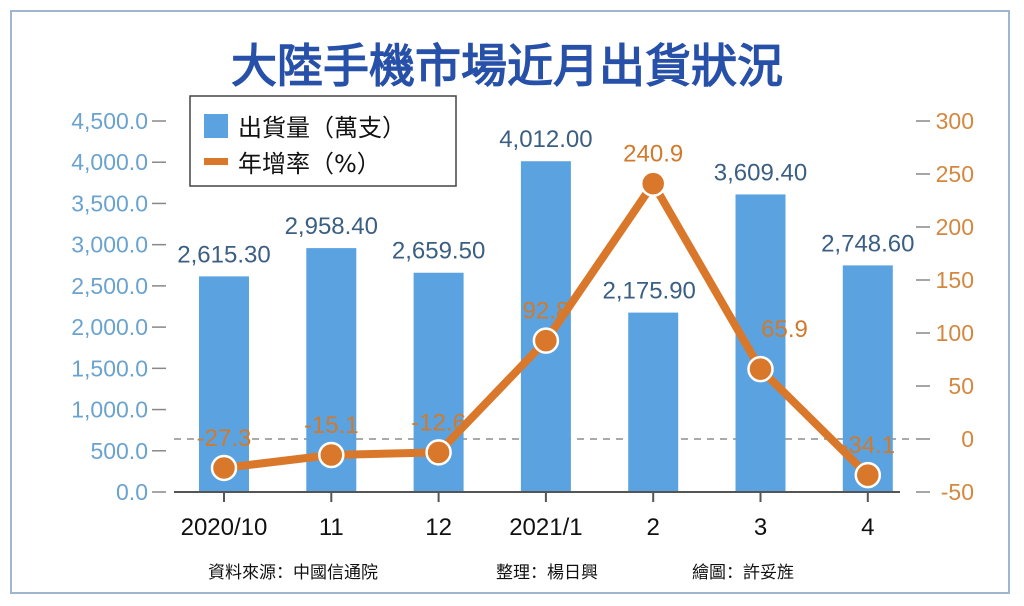 The image size is (1024, 606). Describe the element at coordinates (955, 174) in the screenshot. I see `right-tick-label: 250` at that location.